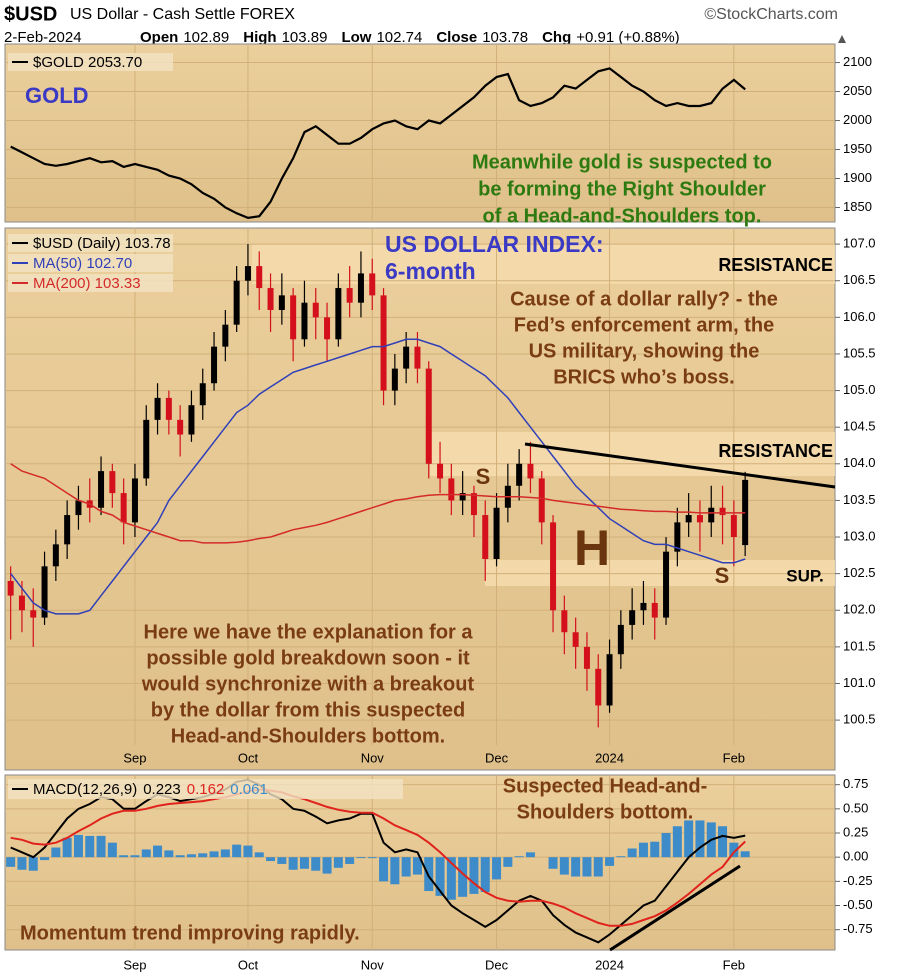 Image resolution: width=900 pixels, height=980 pixels. Describe the element at coordinates (150, 789) in the screenshot. I see `legend-entry: MACD(12,26,9) 0.223 0.162 0.061` at that location.